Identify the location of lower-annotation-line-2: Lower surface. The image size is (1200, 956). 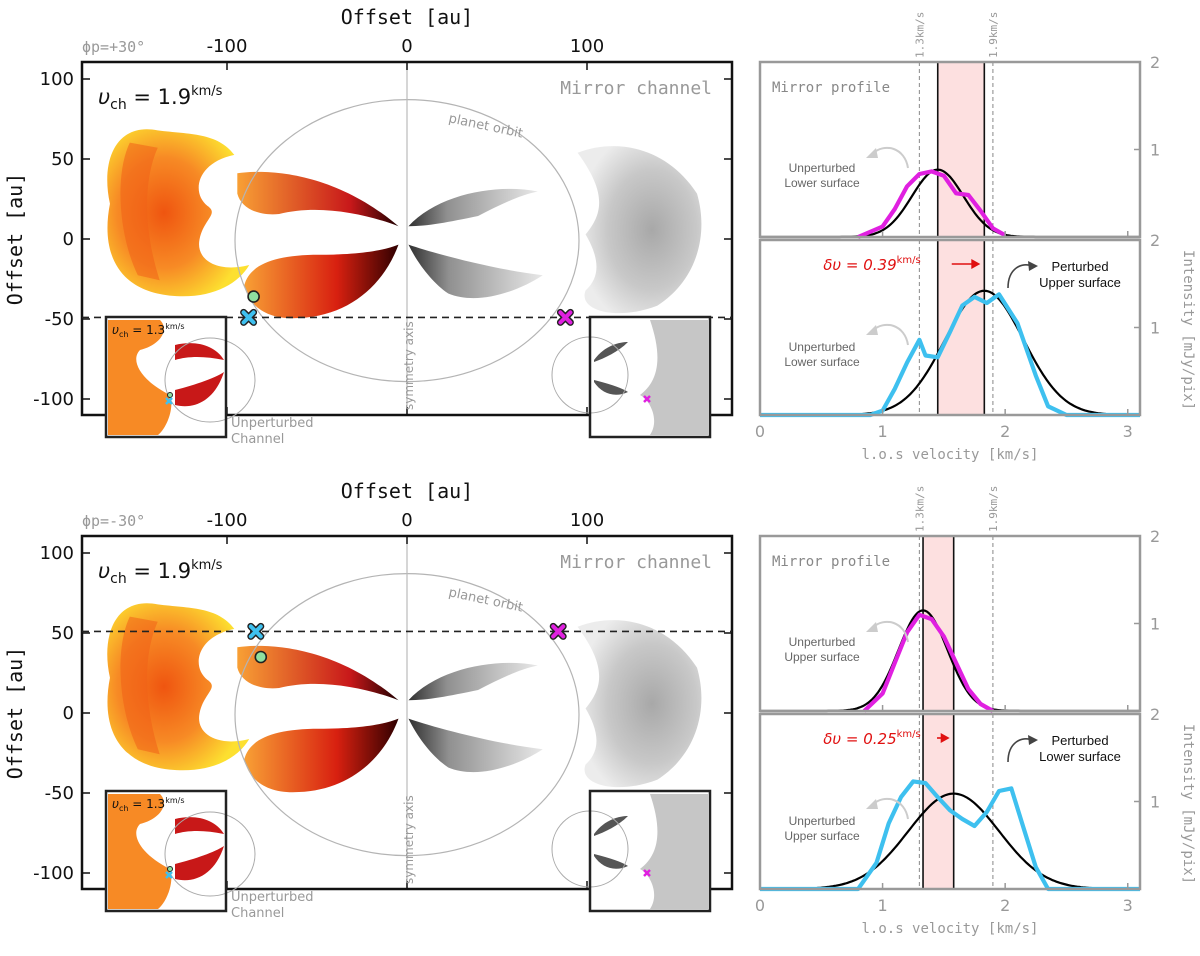
(822, 362).